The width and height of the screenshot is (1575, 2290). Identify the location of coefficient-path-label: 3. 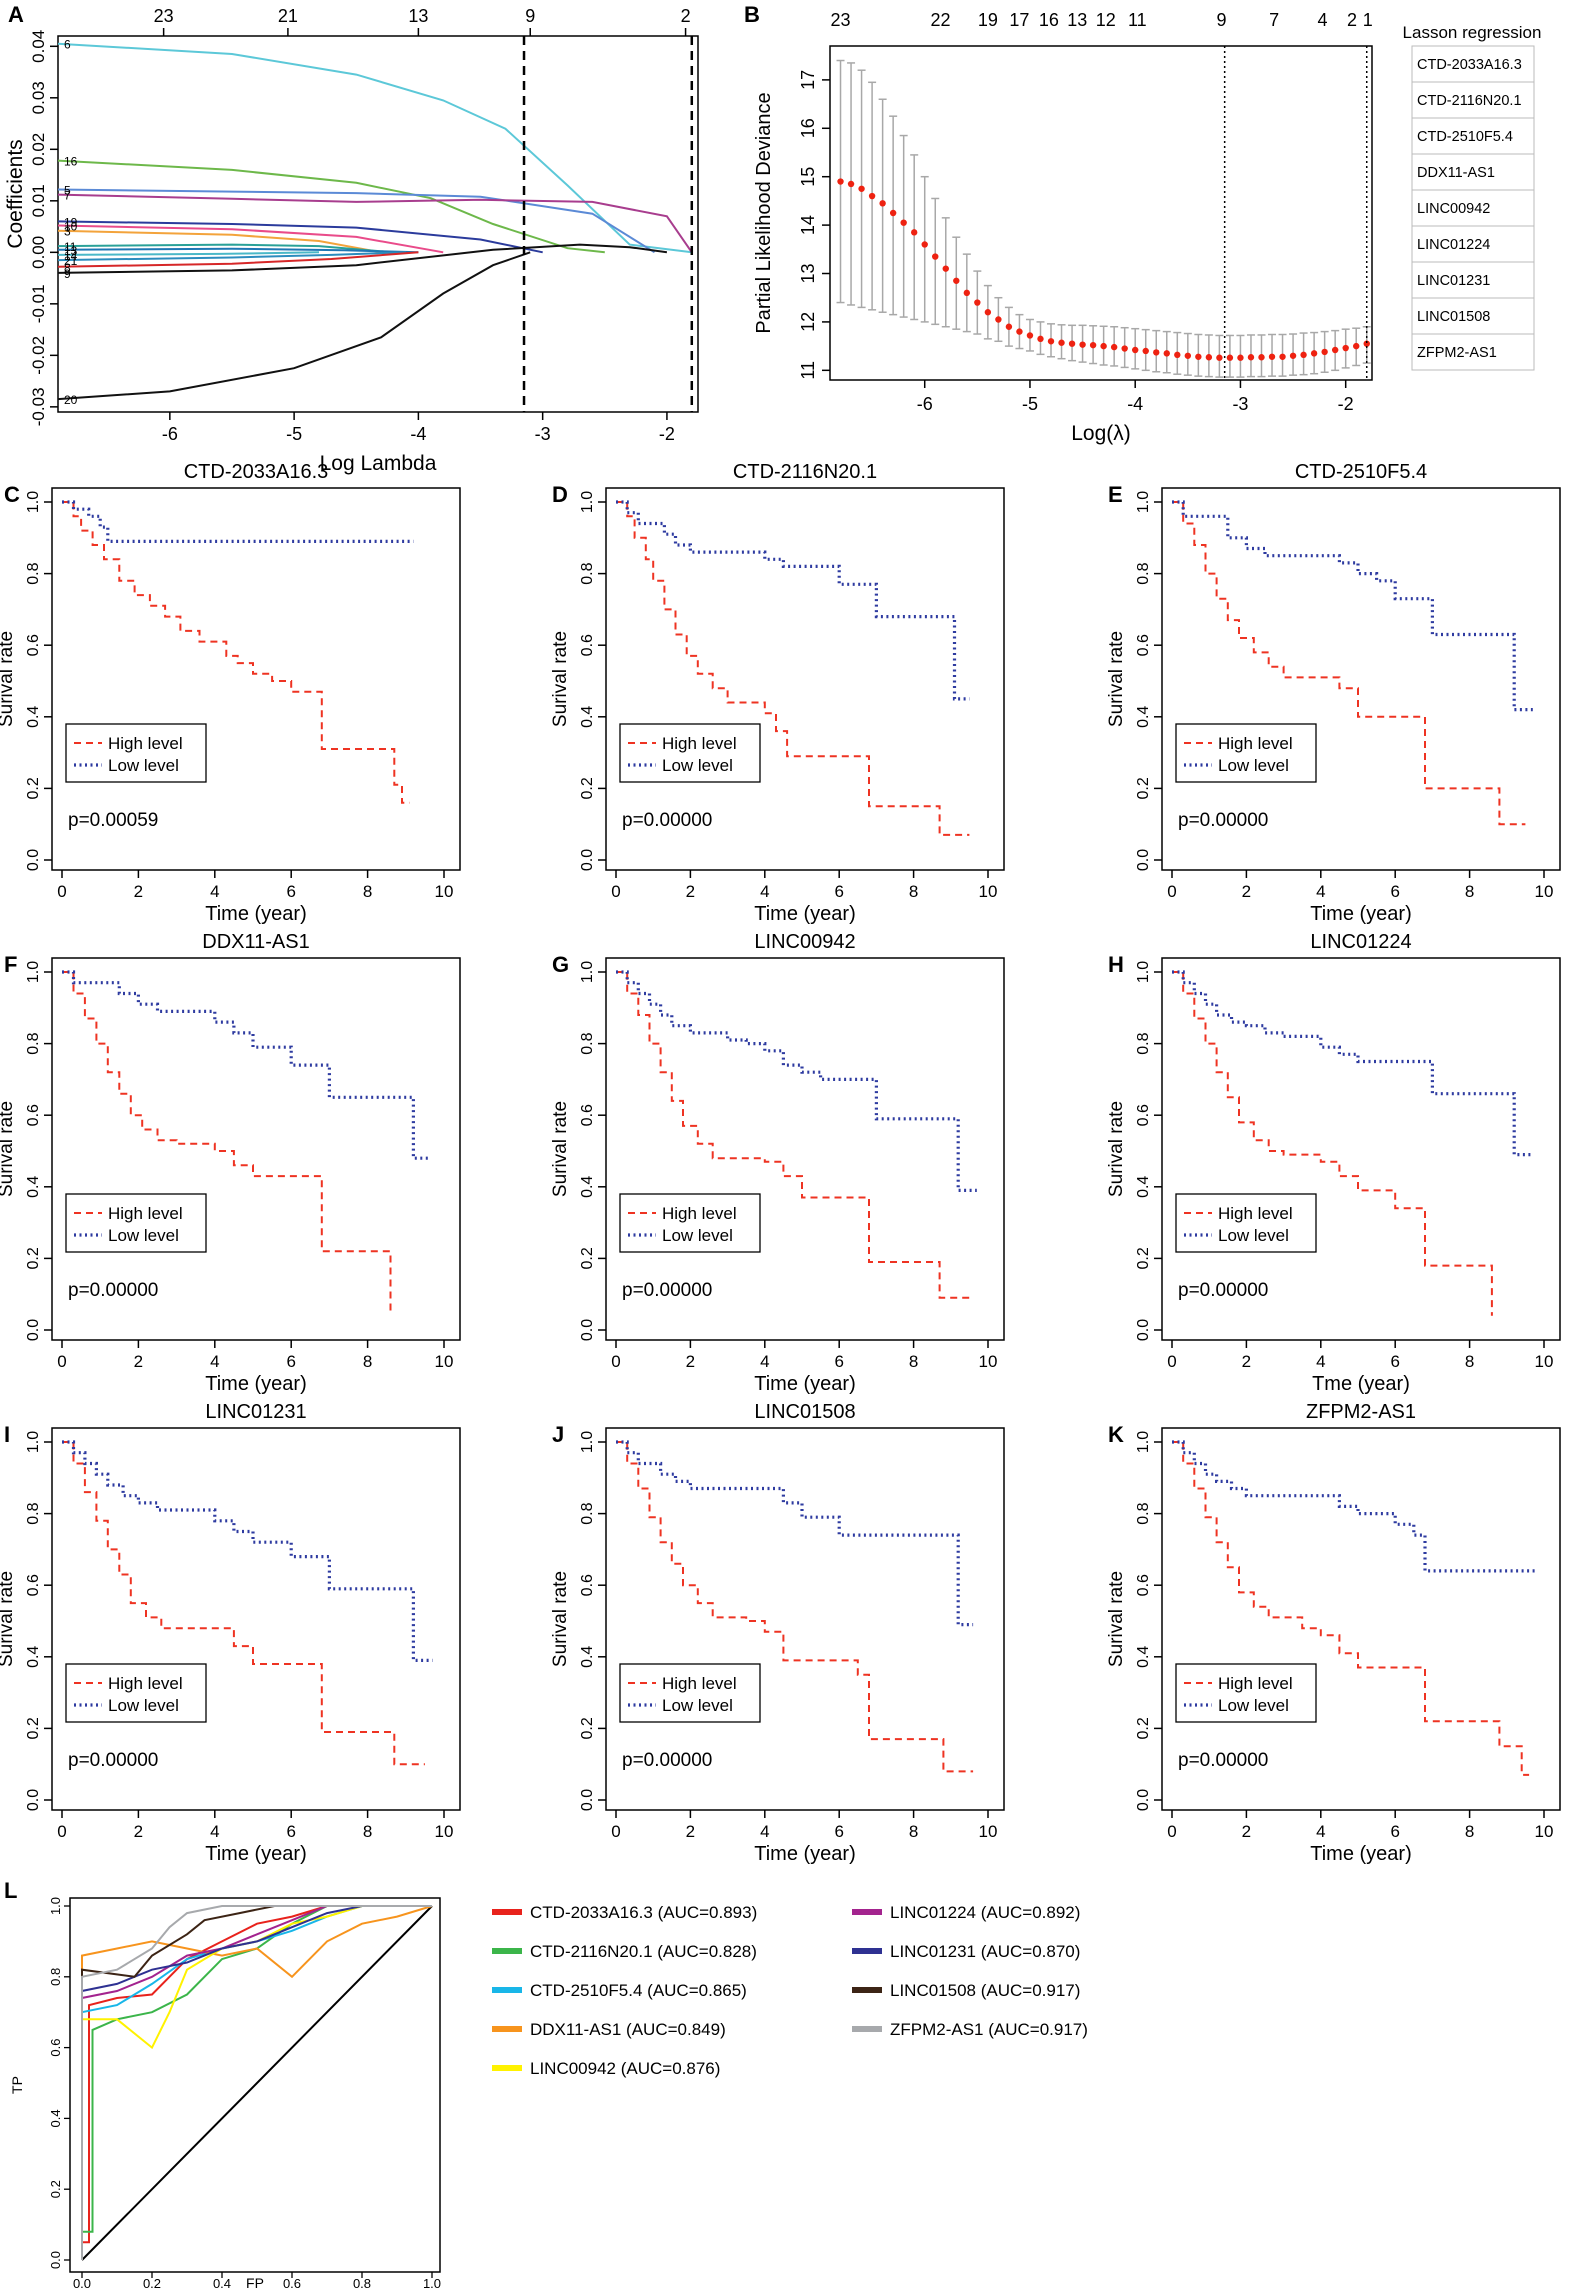
(67, 232).